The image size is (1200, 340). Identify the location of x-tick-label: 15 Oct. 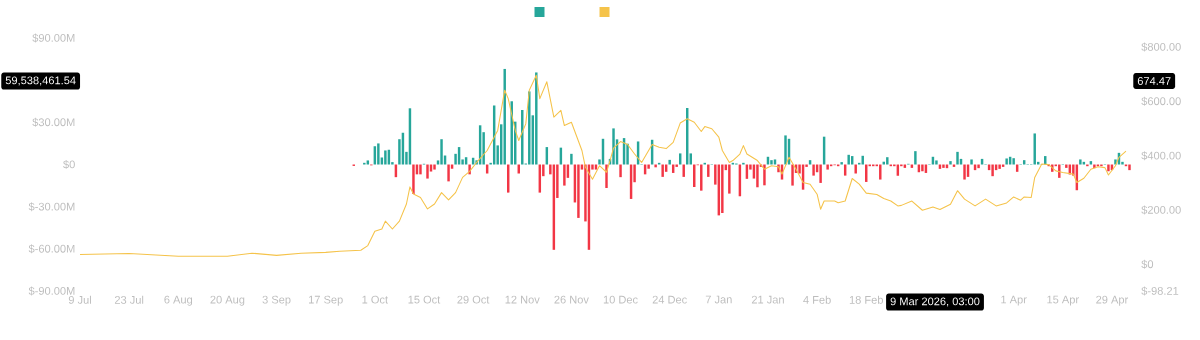
(424, 299).